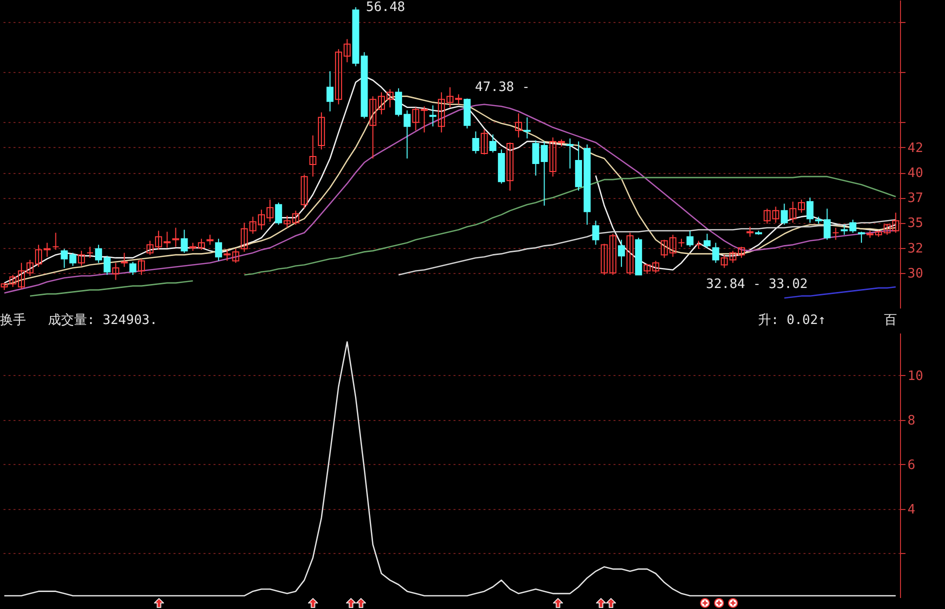 This screenshot has height=609, width=945. What do you see at coordinates (912, 465) in the screenshot?
I see `y-tick-label: 6` at bounding box center [912, 465].